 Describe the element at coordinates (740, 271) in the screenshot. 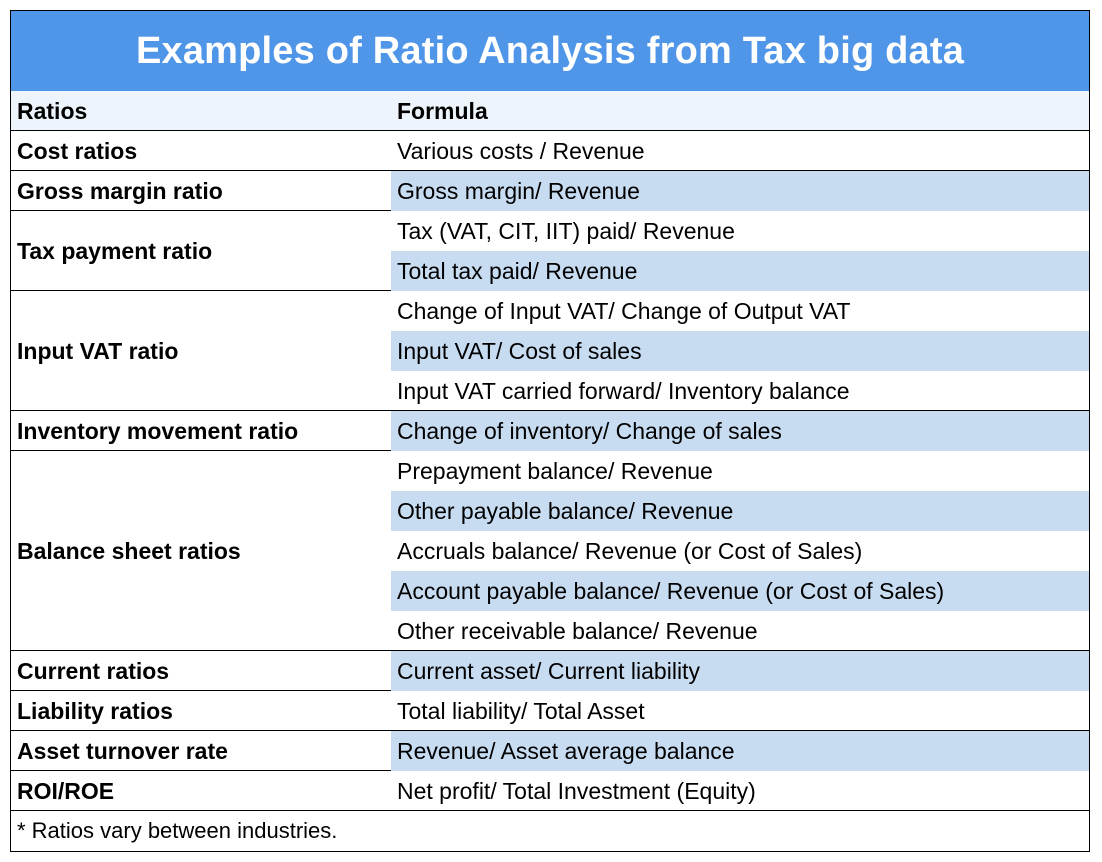

I see `formula-row: Total tax paid/ Revenue` at that location.